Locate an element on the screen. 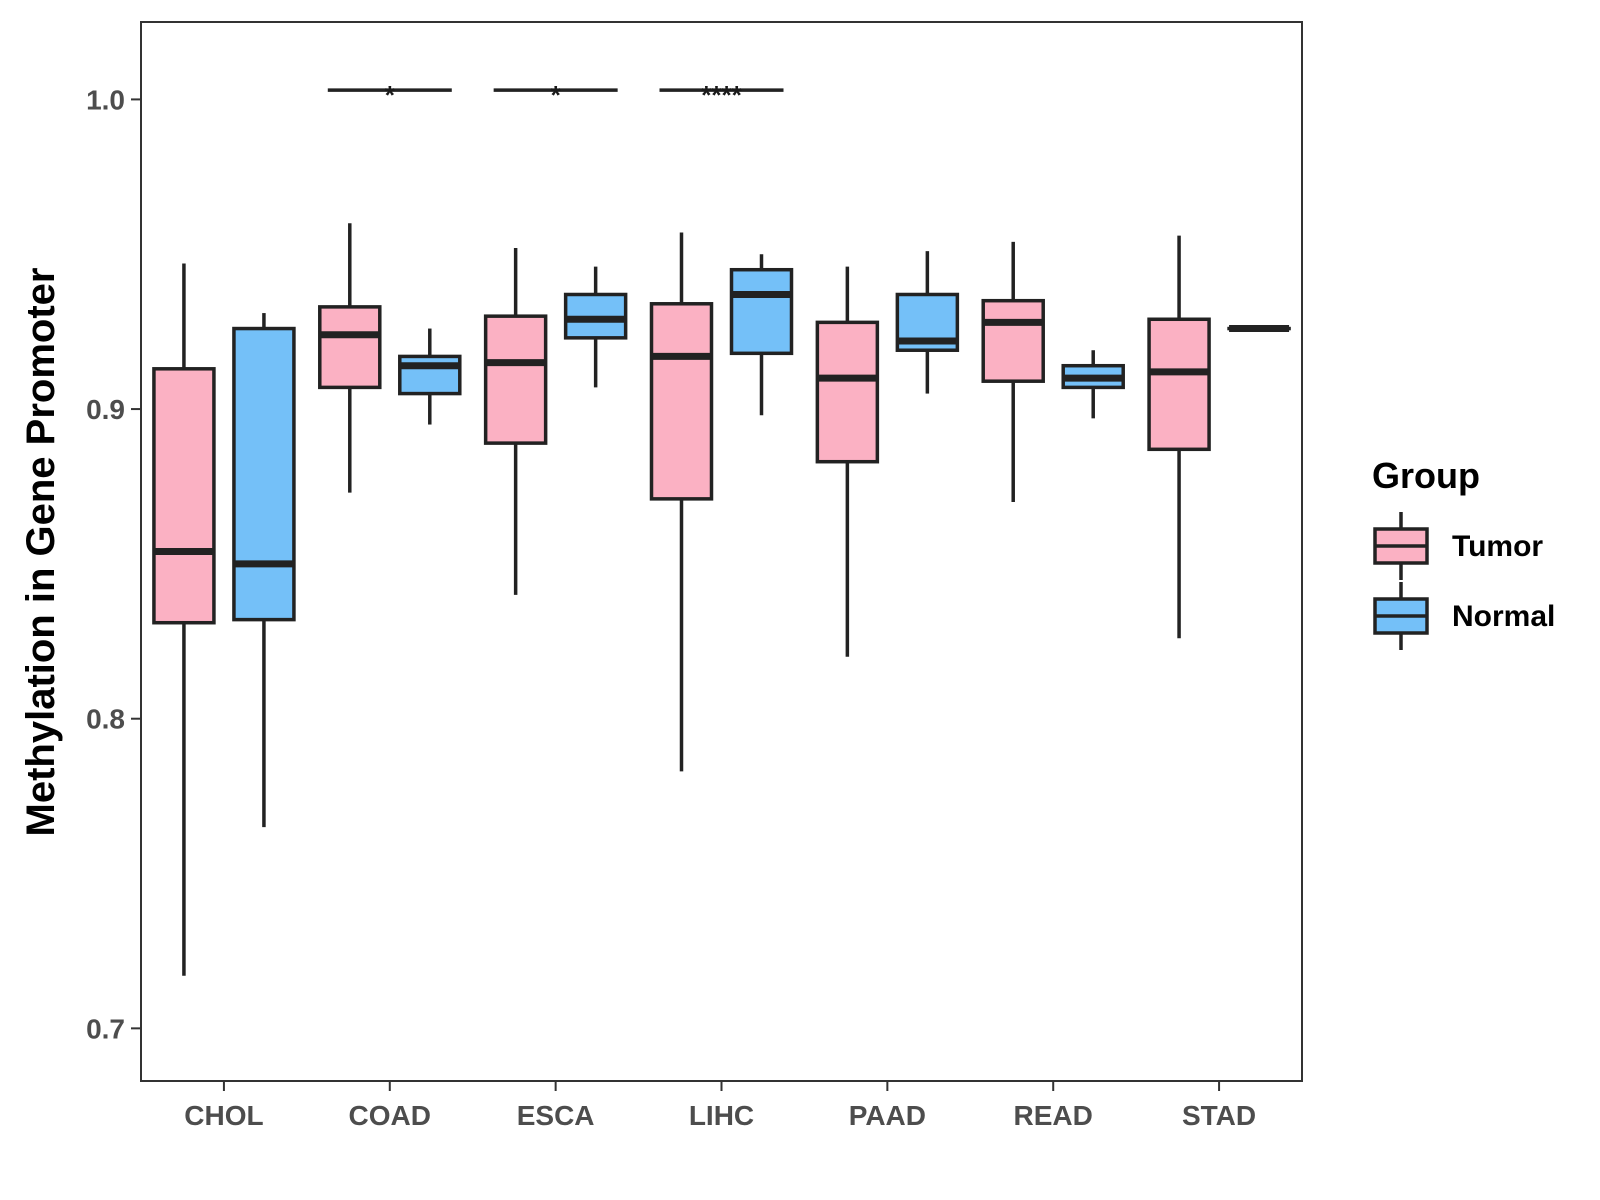  box-tumor-read is located at coordinates (1013, 371).